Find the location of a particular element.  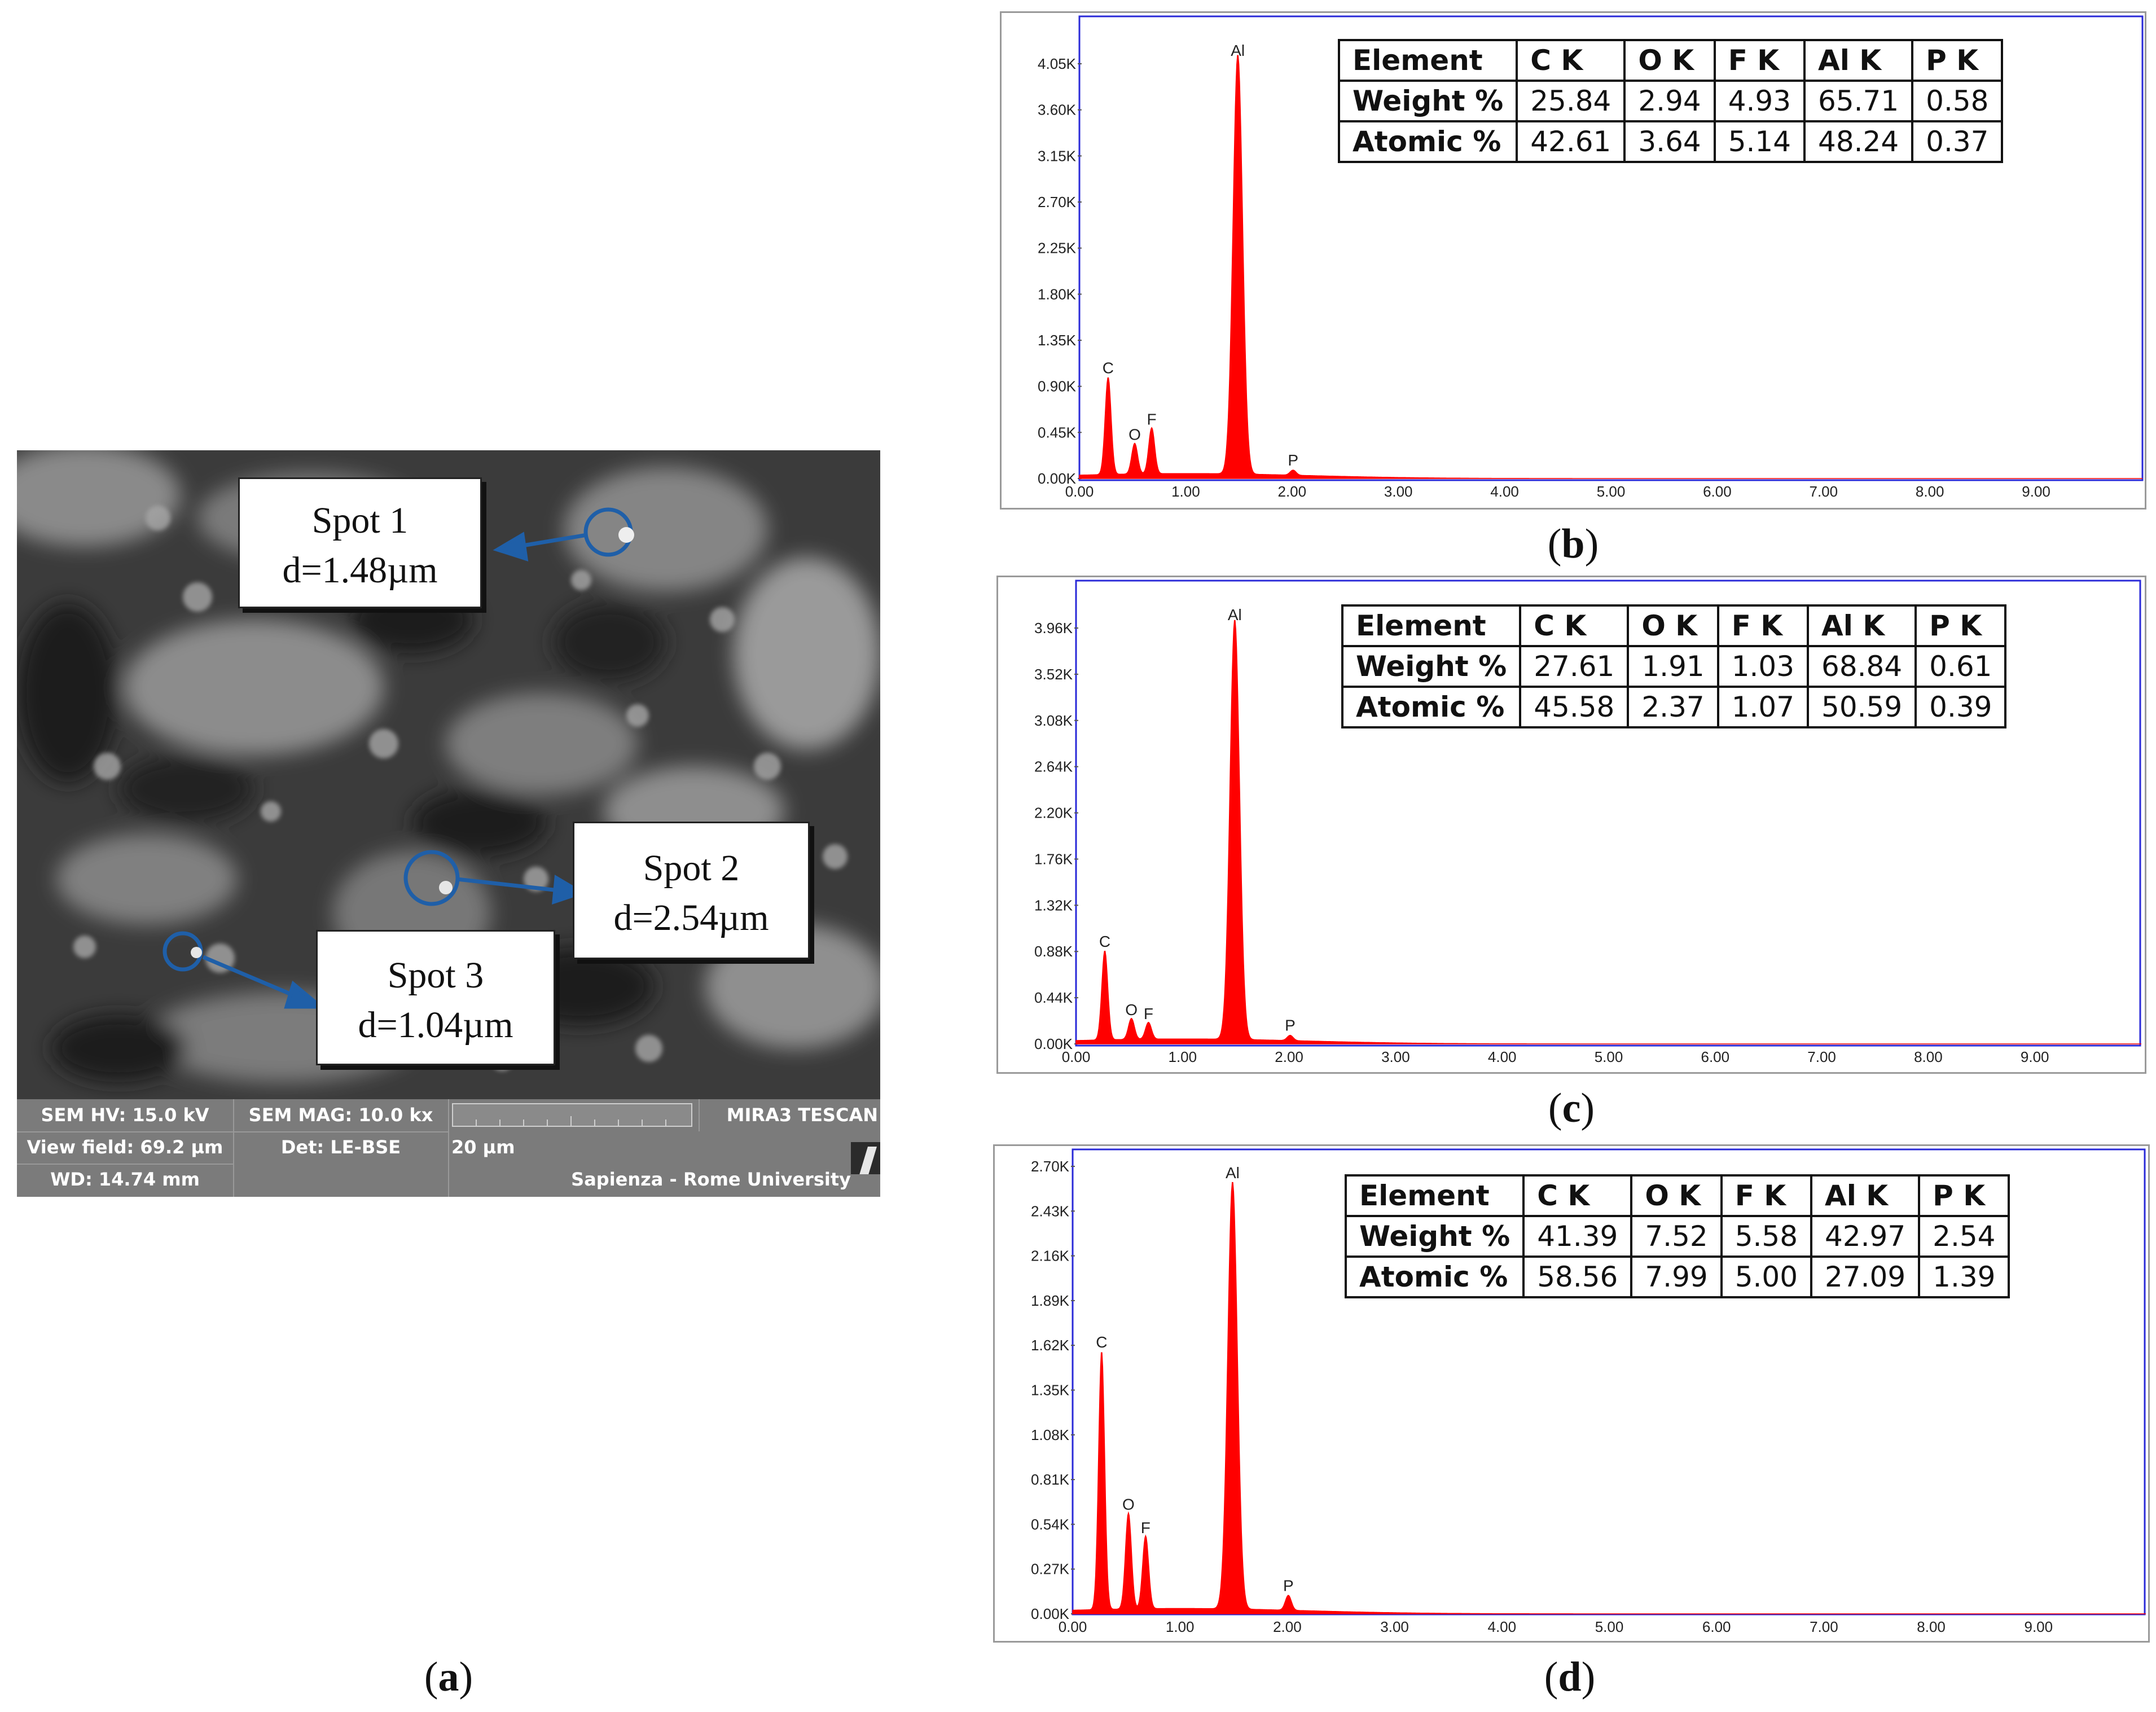

sem-detector: Det: LE-BSE is located at coordinates (340, 1147).